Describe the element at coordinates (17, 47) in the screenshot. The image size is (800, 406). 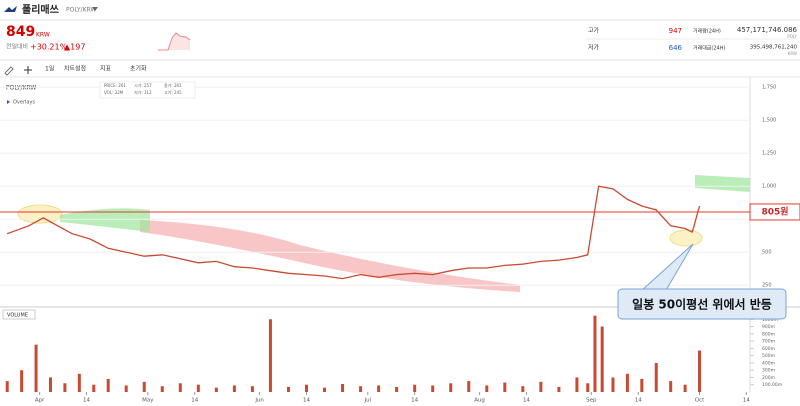
I see `change-label: 전일대비` at that location.